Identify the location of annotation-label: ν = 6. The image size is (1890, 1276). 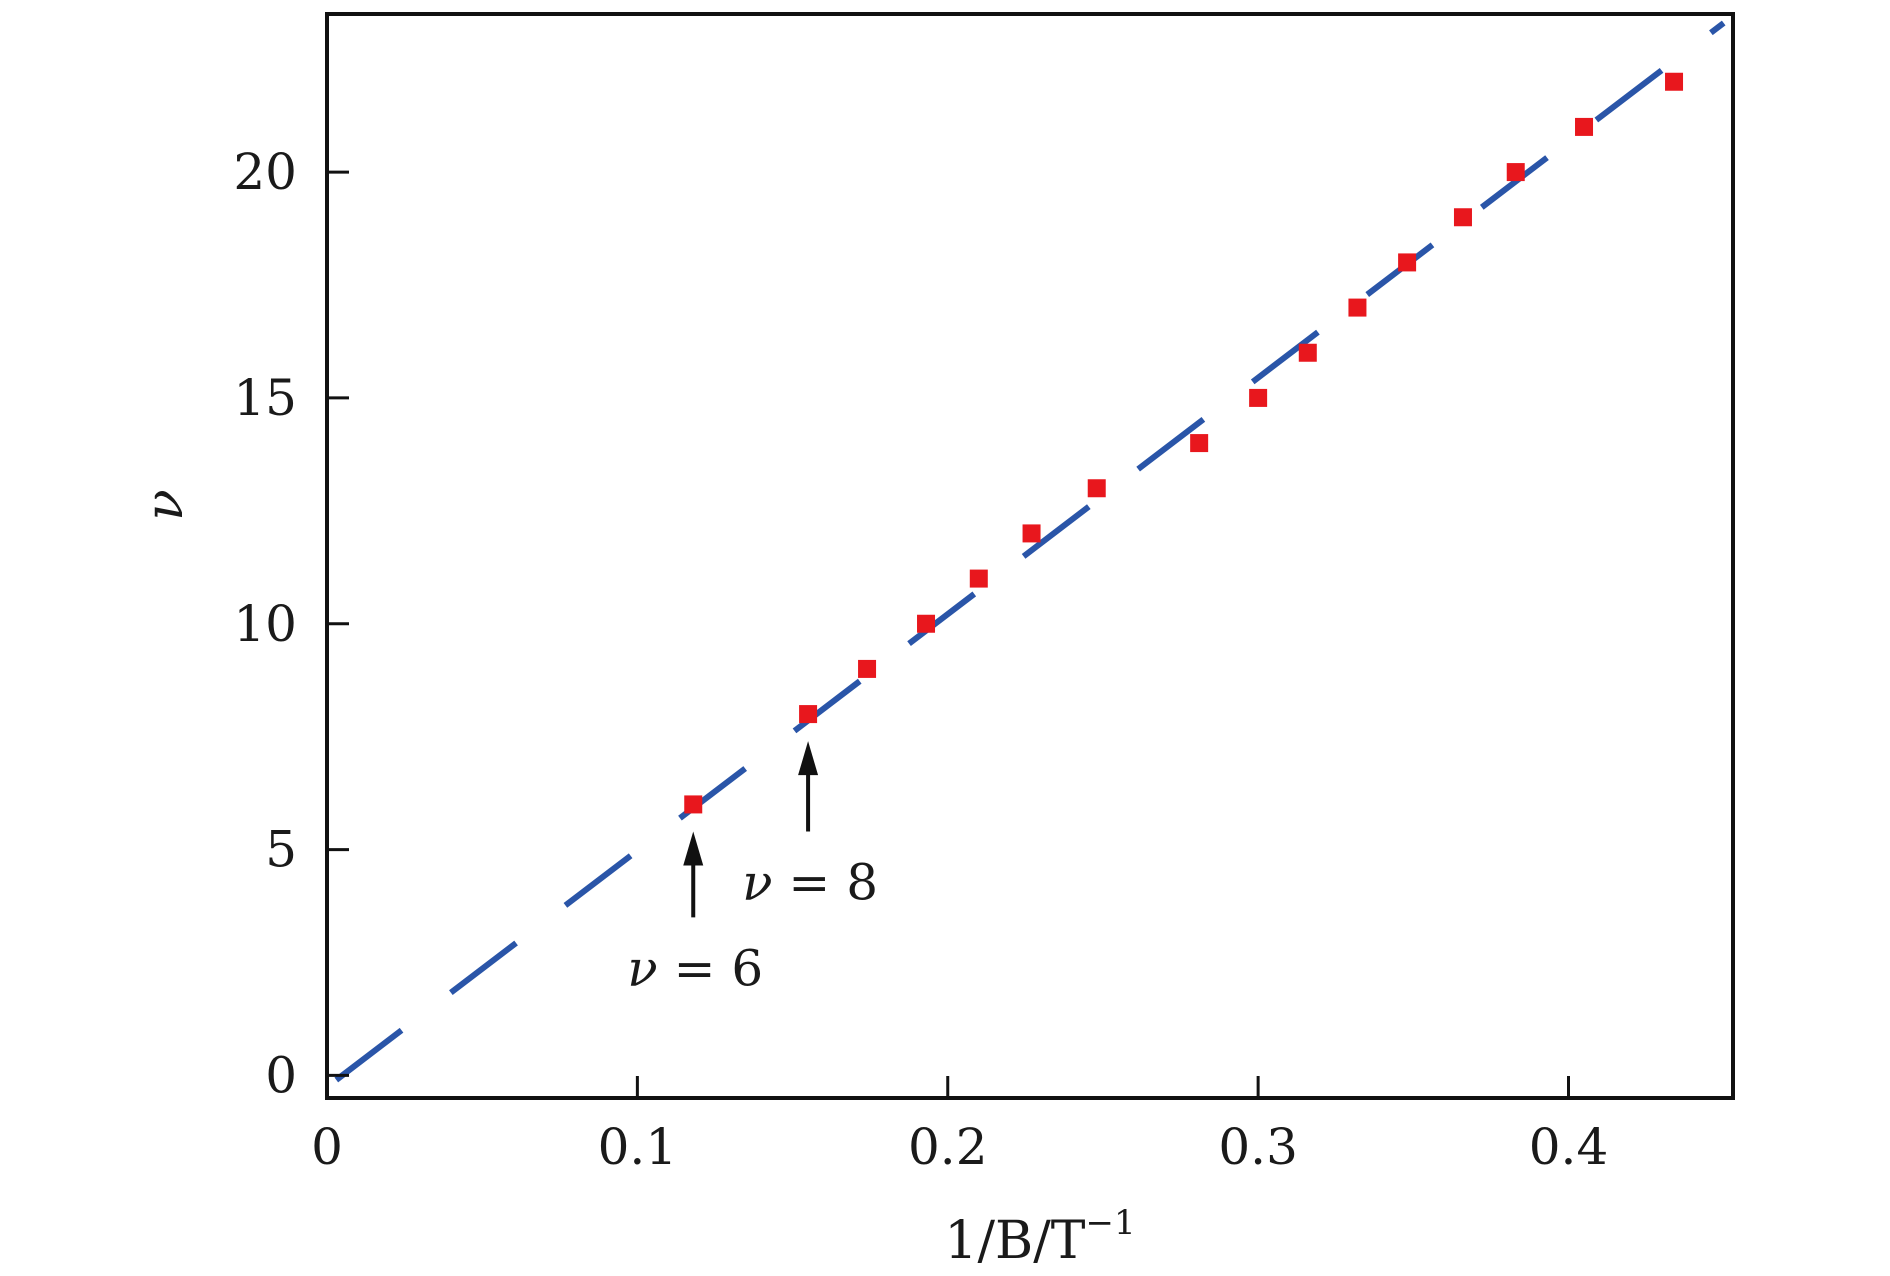
(695, 968).